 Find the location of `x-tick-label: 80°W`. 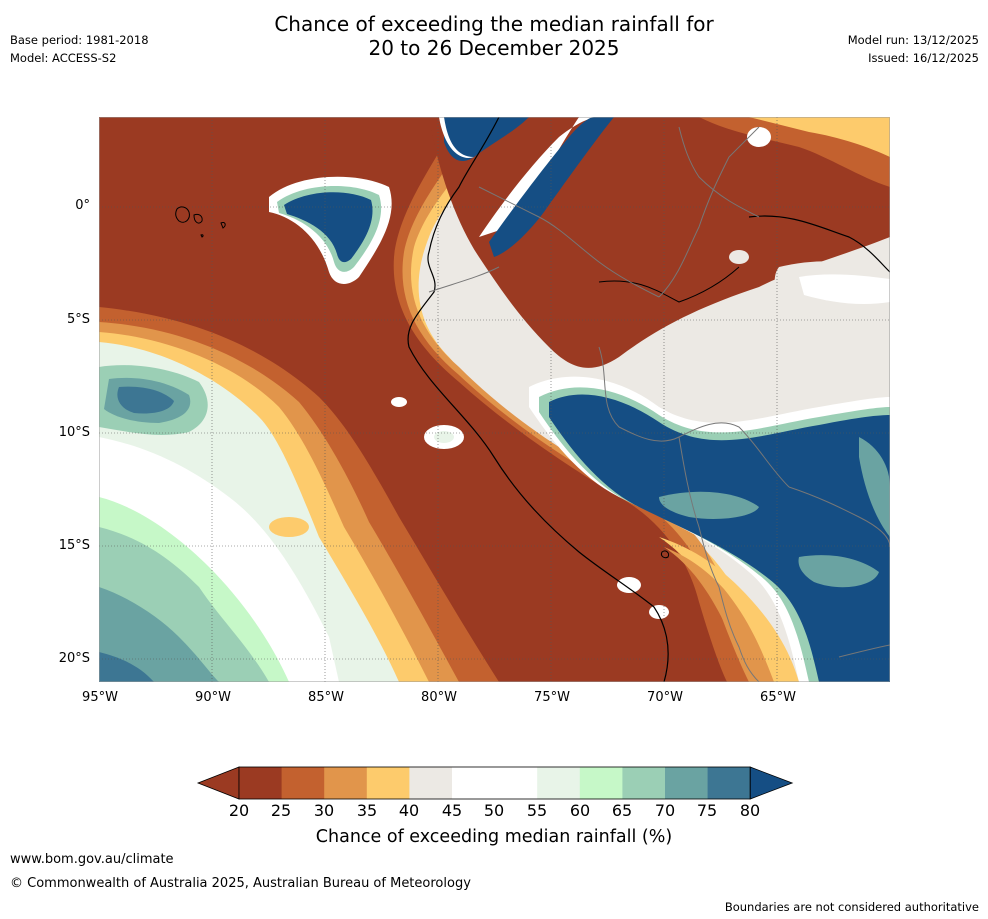

x-tick-label: 80°W is located at coordinates (439, 697).